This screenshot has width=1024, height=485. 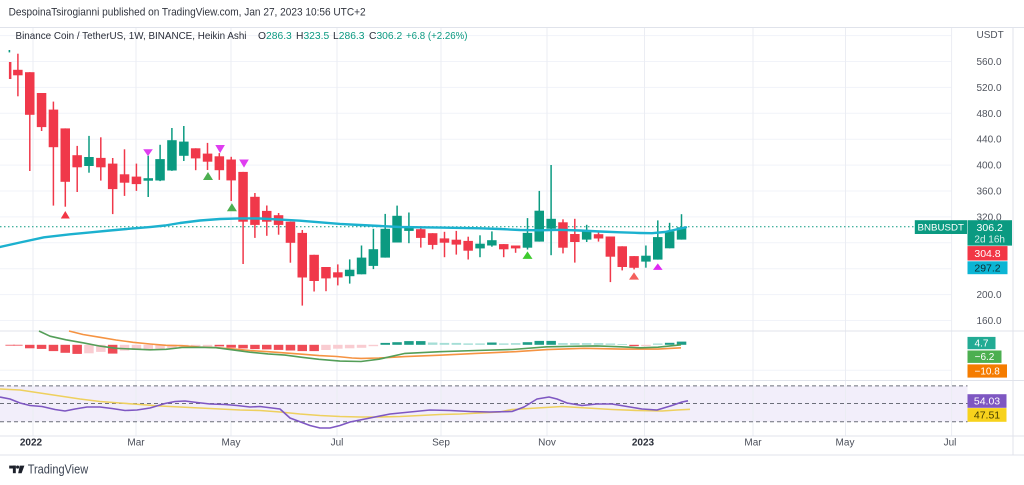 I want to click on svg-text: 160.0, so click(x=989, y=321).